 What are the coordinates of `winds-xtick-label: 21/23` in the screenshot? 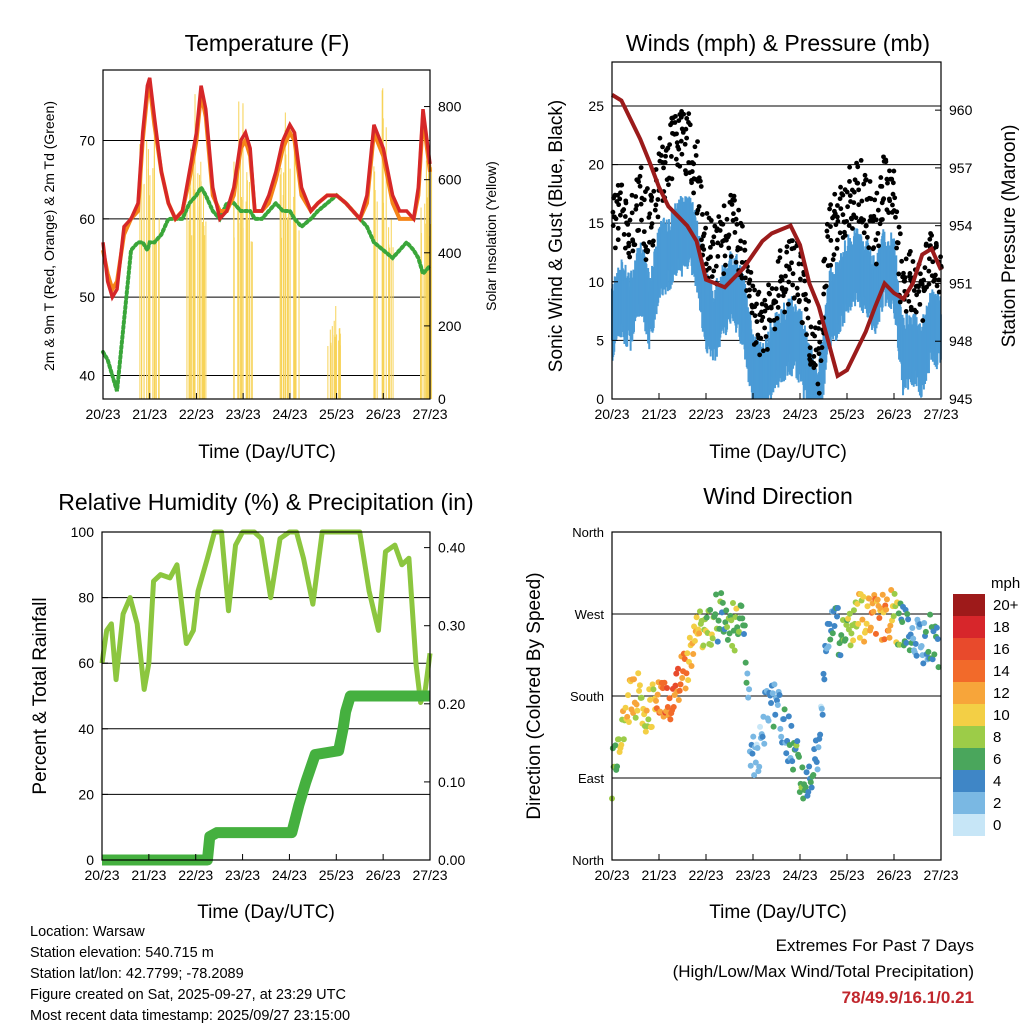 It's located at (658, 414).